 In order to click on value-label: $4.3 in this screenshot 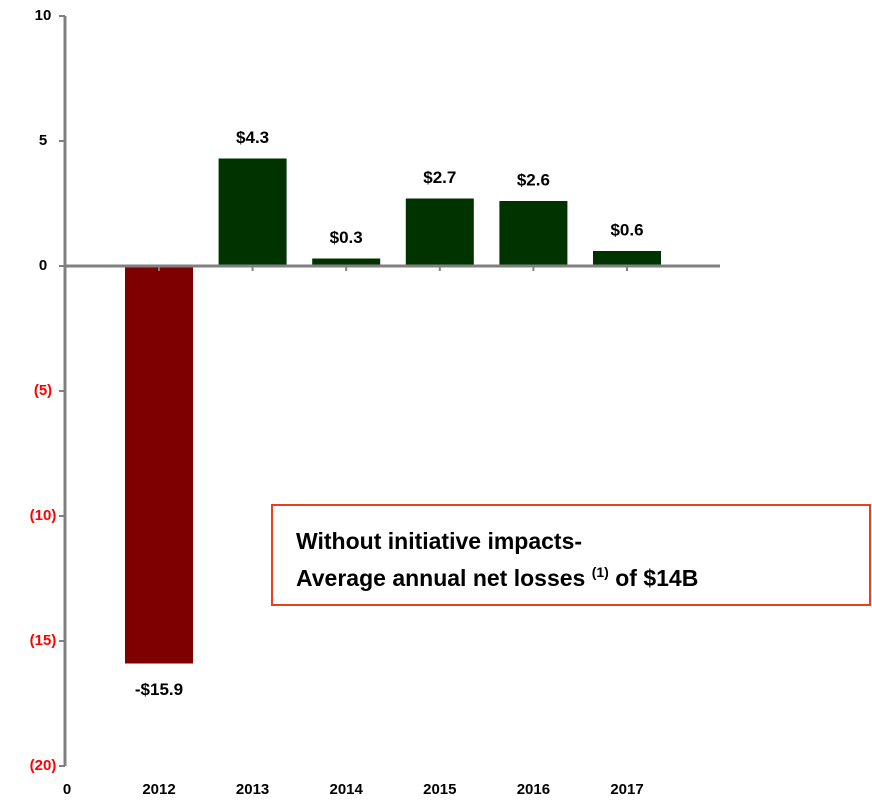, I will do `click(252, 137)`.